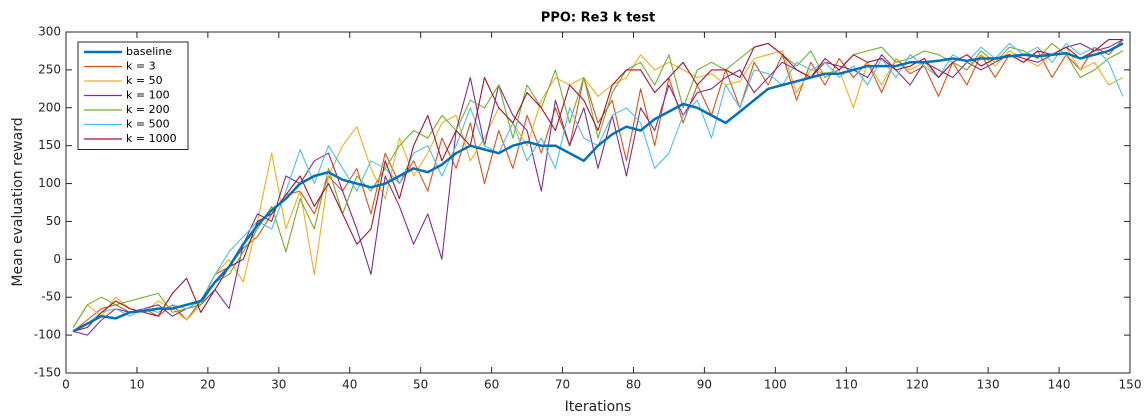 The image size is (1147, 420). What do you see at coordinates (846, 385) in the screenshot?
I see `x-tick-label: 110` at bounding box center [846, 385].